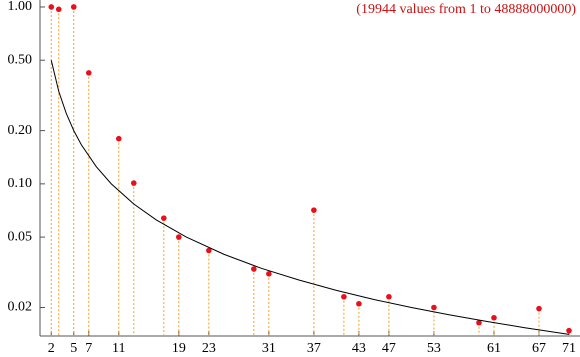  What do you see at coordinates (209, 348) in the screenshot?
I see `x-tick-label: 23` at bounding box center [209, 348].